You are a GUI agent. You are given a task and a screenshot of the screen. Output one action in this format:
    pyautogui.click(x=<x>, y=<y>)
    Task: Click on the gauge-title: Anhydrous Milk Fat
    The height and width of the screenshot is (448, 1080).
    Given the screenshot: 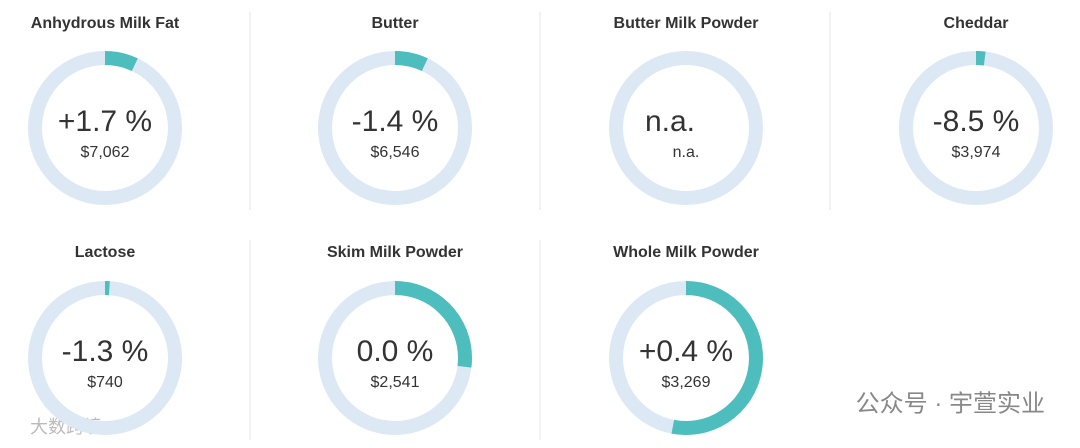 What is the action you would take?
    pyautogui.click(x=105, y=23)
    